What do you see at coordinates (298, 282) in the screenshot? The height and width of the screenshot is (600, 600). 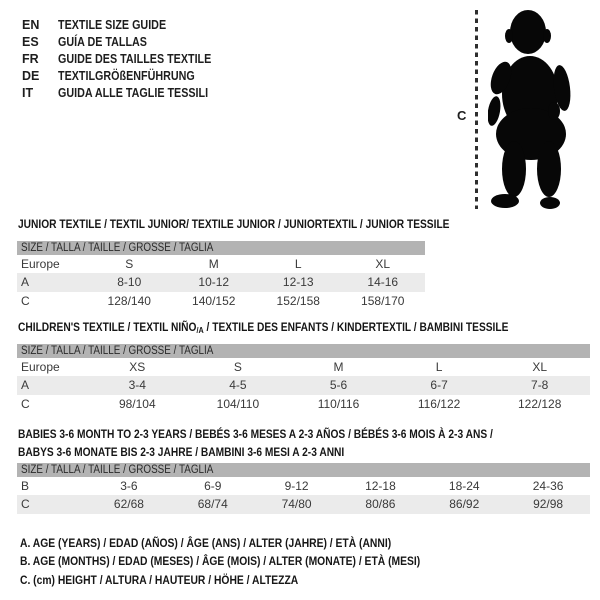 I see `age-cell: 12-13` at bounding box center [298, 282].